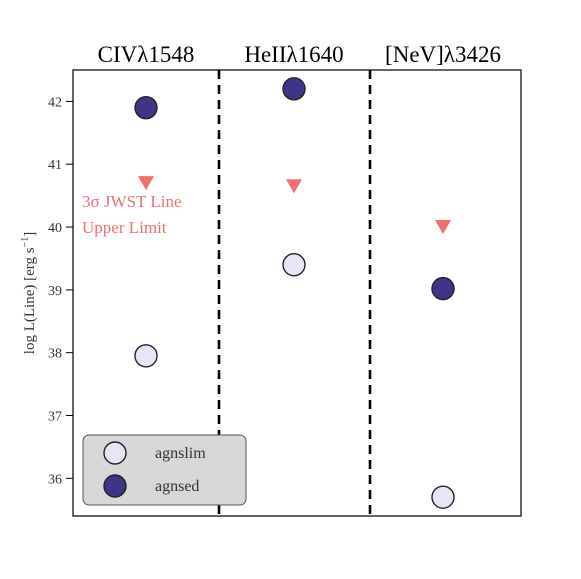 This screenshot has height=579, width=581. What do you see at coordinates (124, 227) in the screenshot?
I see `upper-limit-annotation-line2: Upper Limit` at bounding box center [124, 227].